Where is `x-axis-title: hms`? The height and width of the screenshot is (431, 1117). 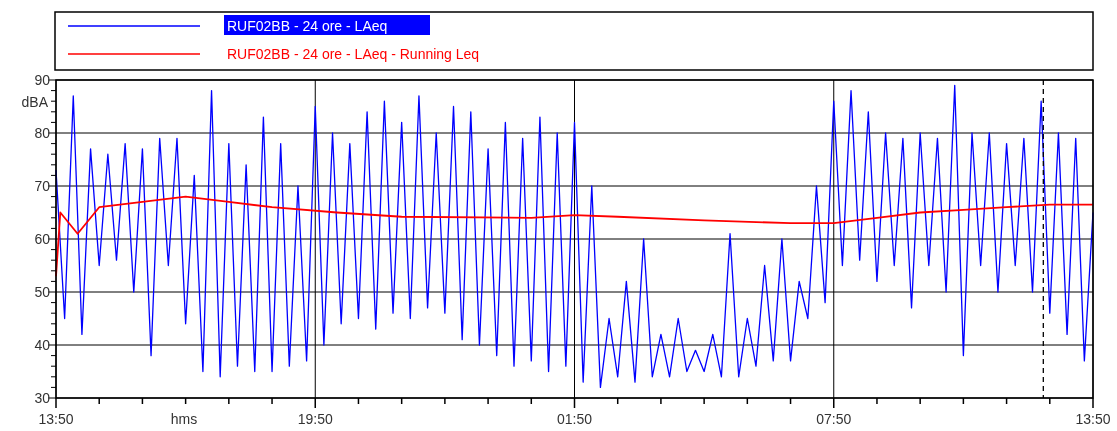
x-axis-title: hms is located at coordinates (184, 419).